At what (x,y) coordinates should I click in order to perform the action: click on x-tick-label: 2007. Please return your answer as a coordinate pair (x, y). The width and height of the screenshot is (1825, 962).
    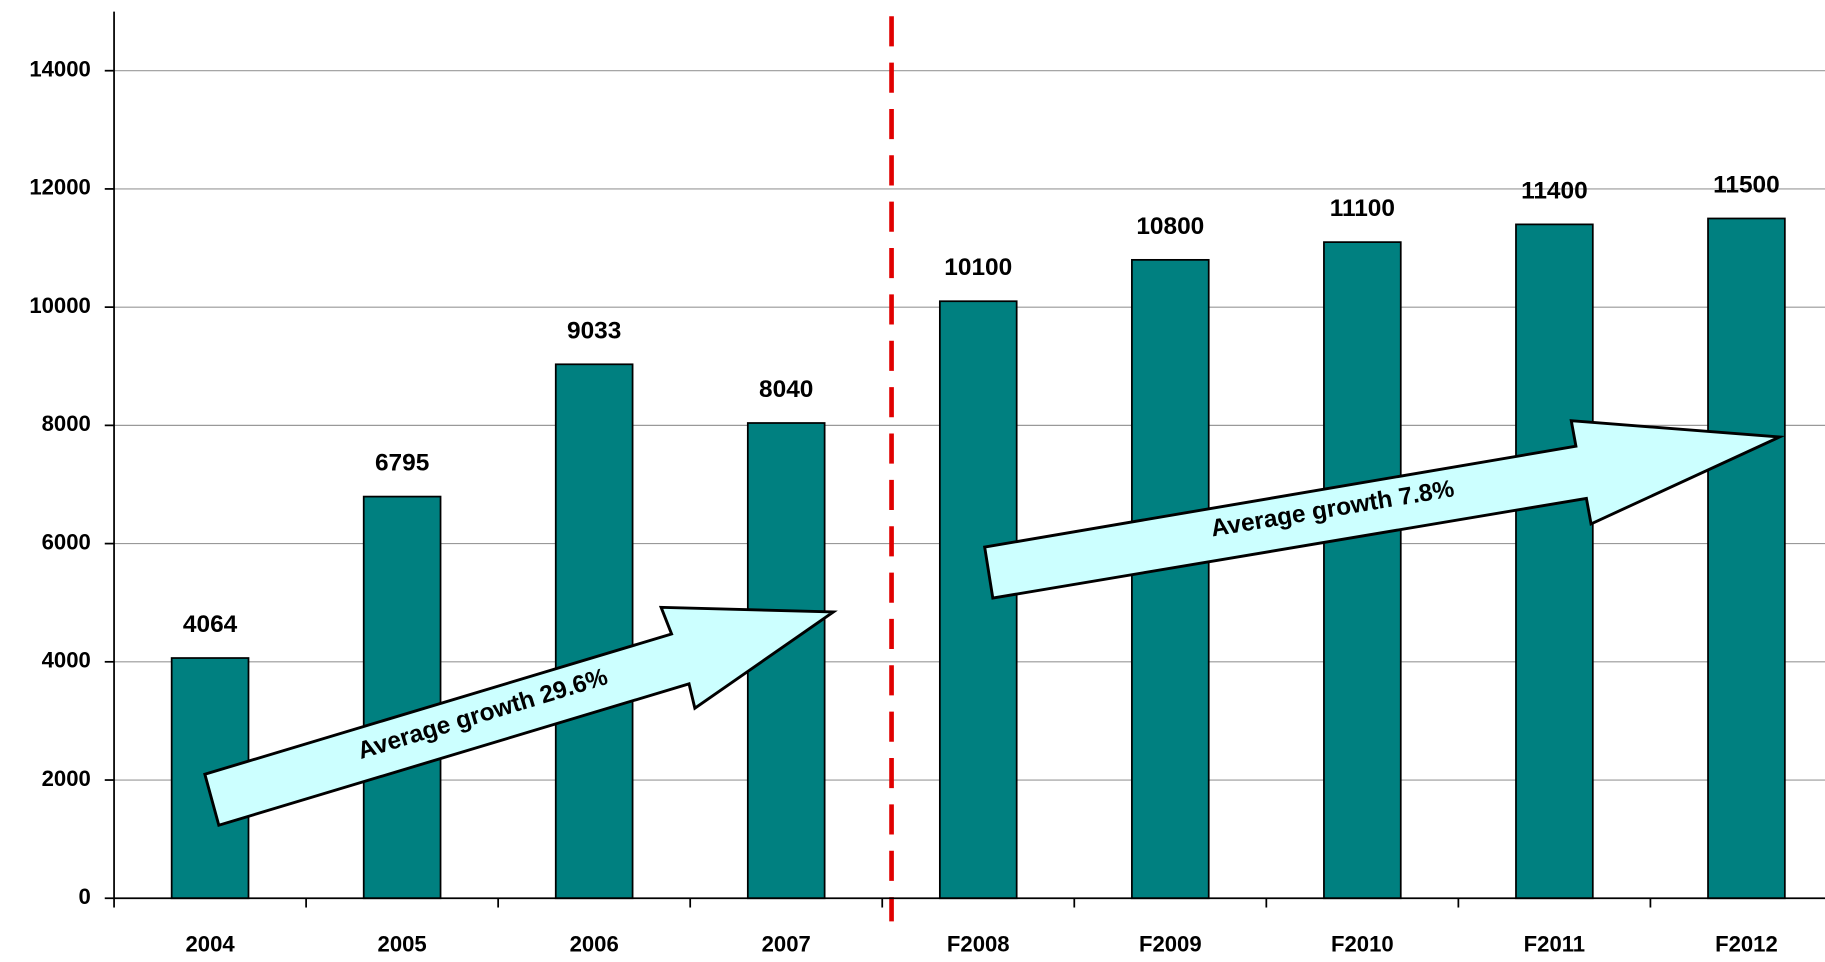
    Looking at the image, I should click on (786, 944).